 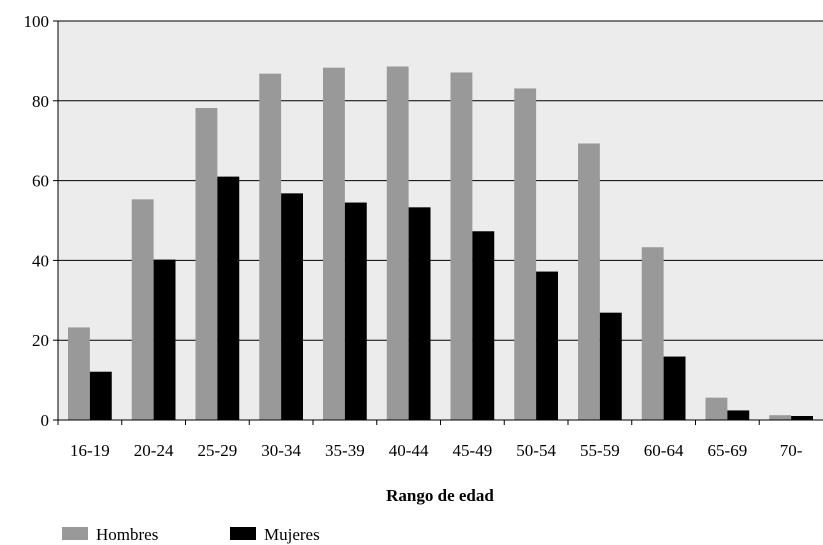 What do you see at coordinates (37, 21) in the screenshot?
I see `y-tick-label: 100` at bounding box center [37, 21].